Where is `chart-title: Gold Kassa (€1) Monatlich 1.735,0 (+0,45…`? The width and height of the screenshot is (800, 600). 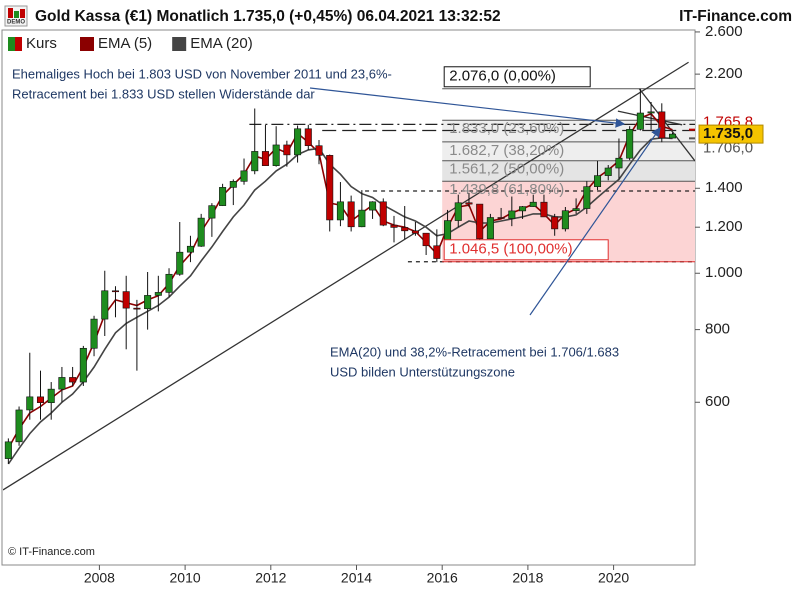 chart-title: Gold Kassa (€1) Monatlich 1.735,0 (+0,45… is located at coordinates (268, 16).